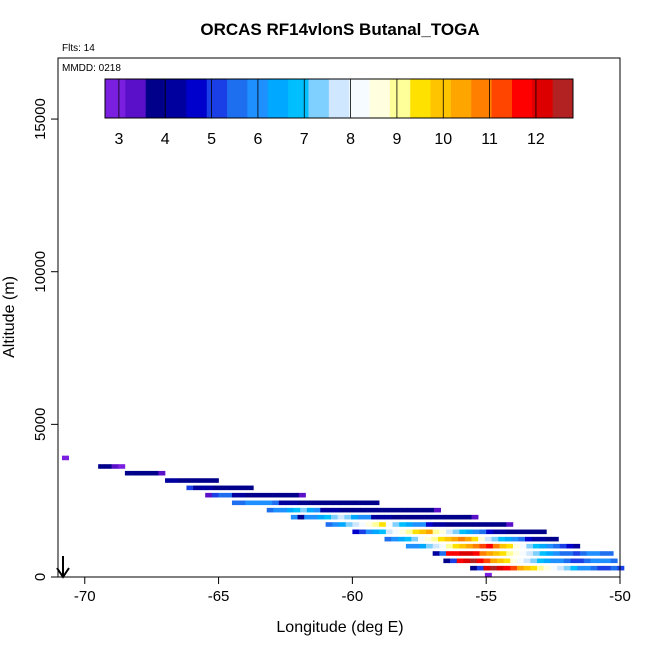 This screenshot has width=650, height=650. What do you see at coordinates (536, 139) in the screenshot?
I see `colorbar-tick-label: 12` at bounding box center [536, 139].